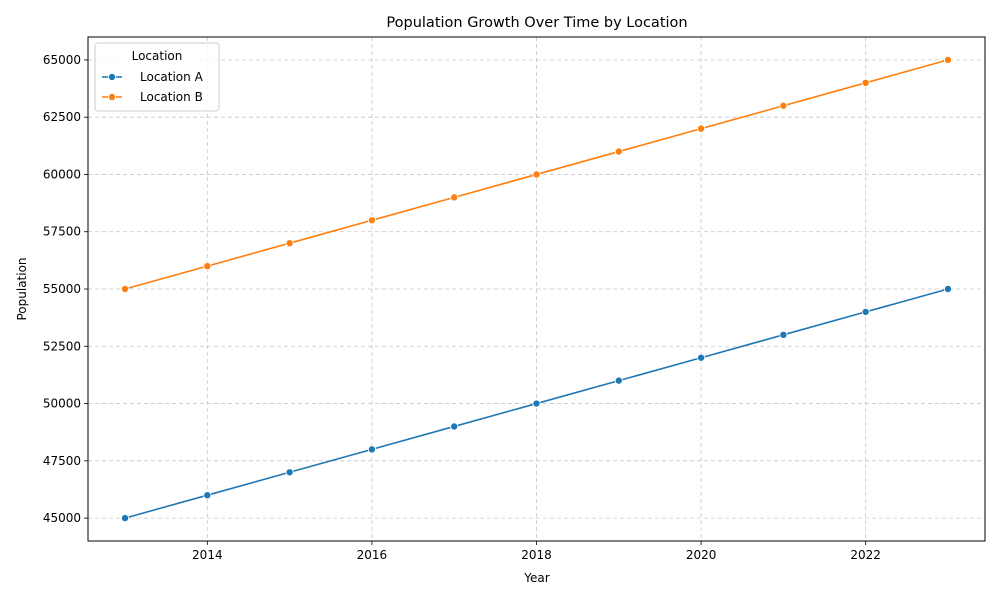 Image resolution: width=1000 pixels, height=600 pixels. I want to click on x-tick-label: 2022, so click(865, 555).